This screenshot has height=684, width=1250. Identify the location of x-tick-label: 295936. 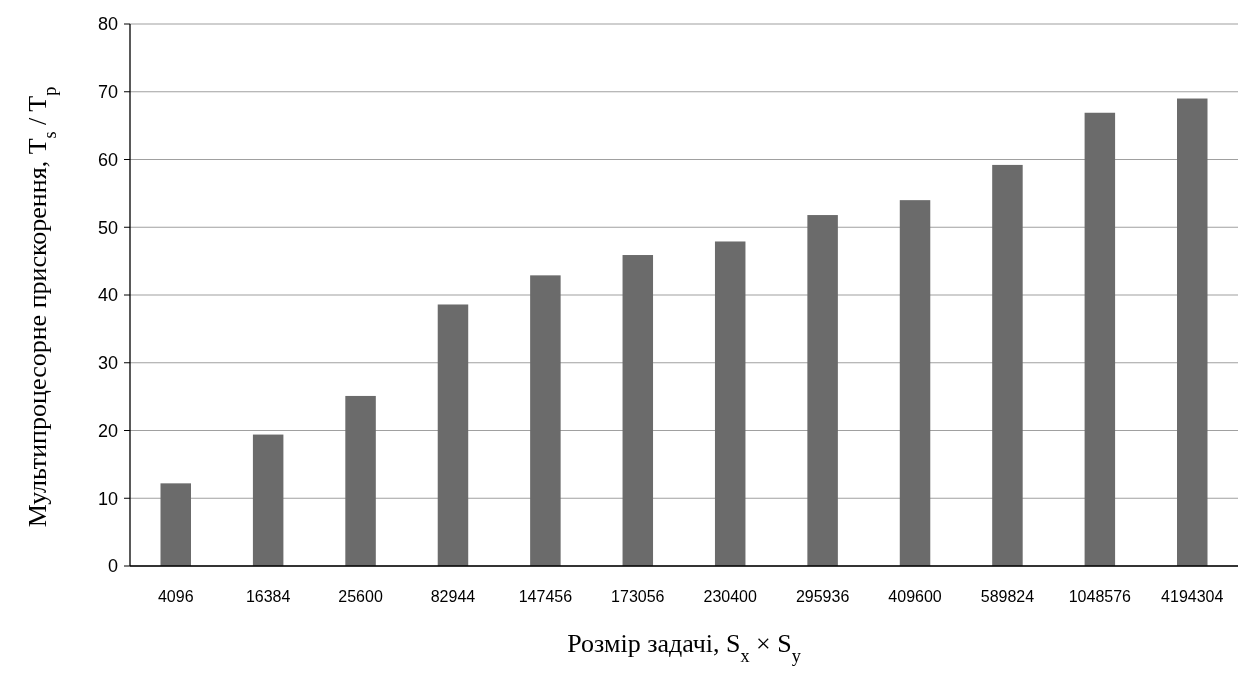
(822, 596).